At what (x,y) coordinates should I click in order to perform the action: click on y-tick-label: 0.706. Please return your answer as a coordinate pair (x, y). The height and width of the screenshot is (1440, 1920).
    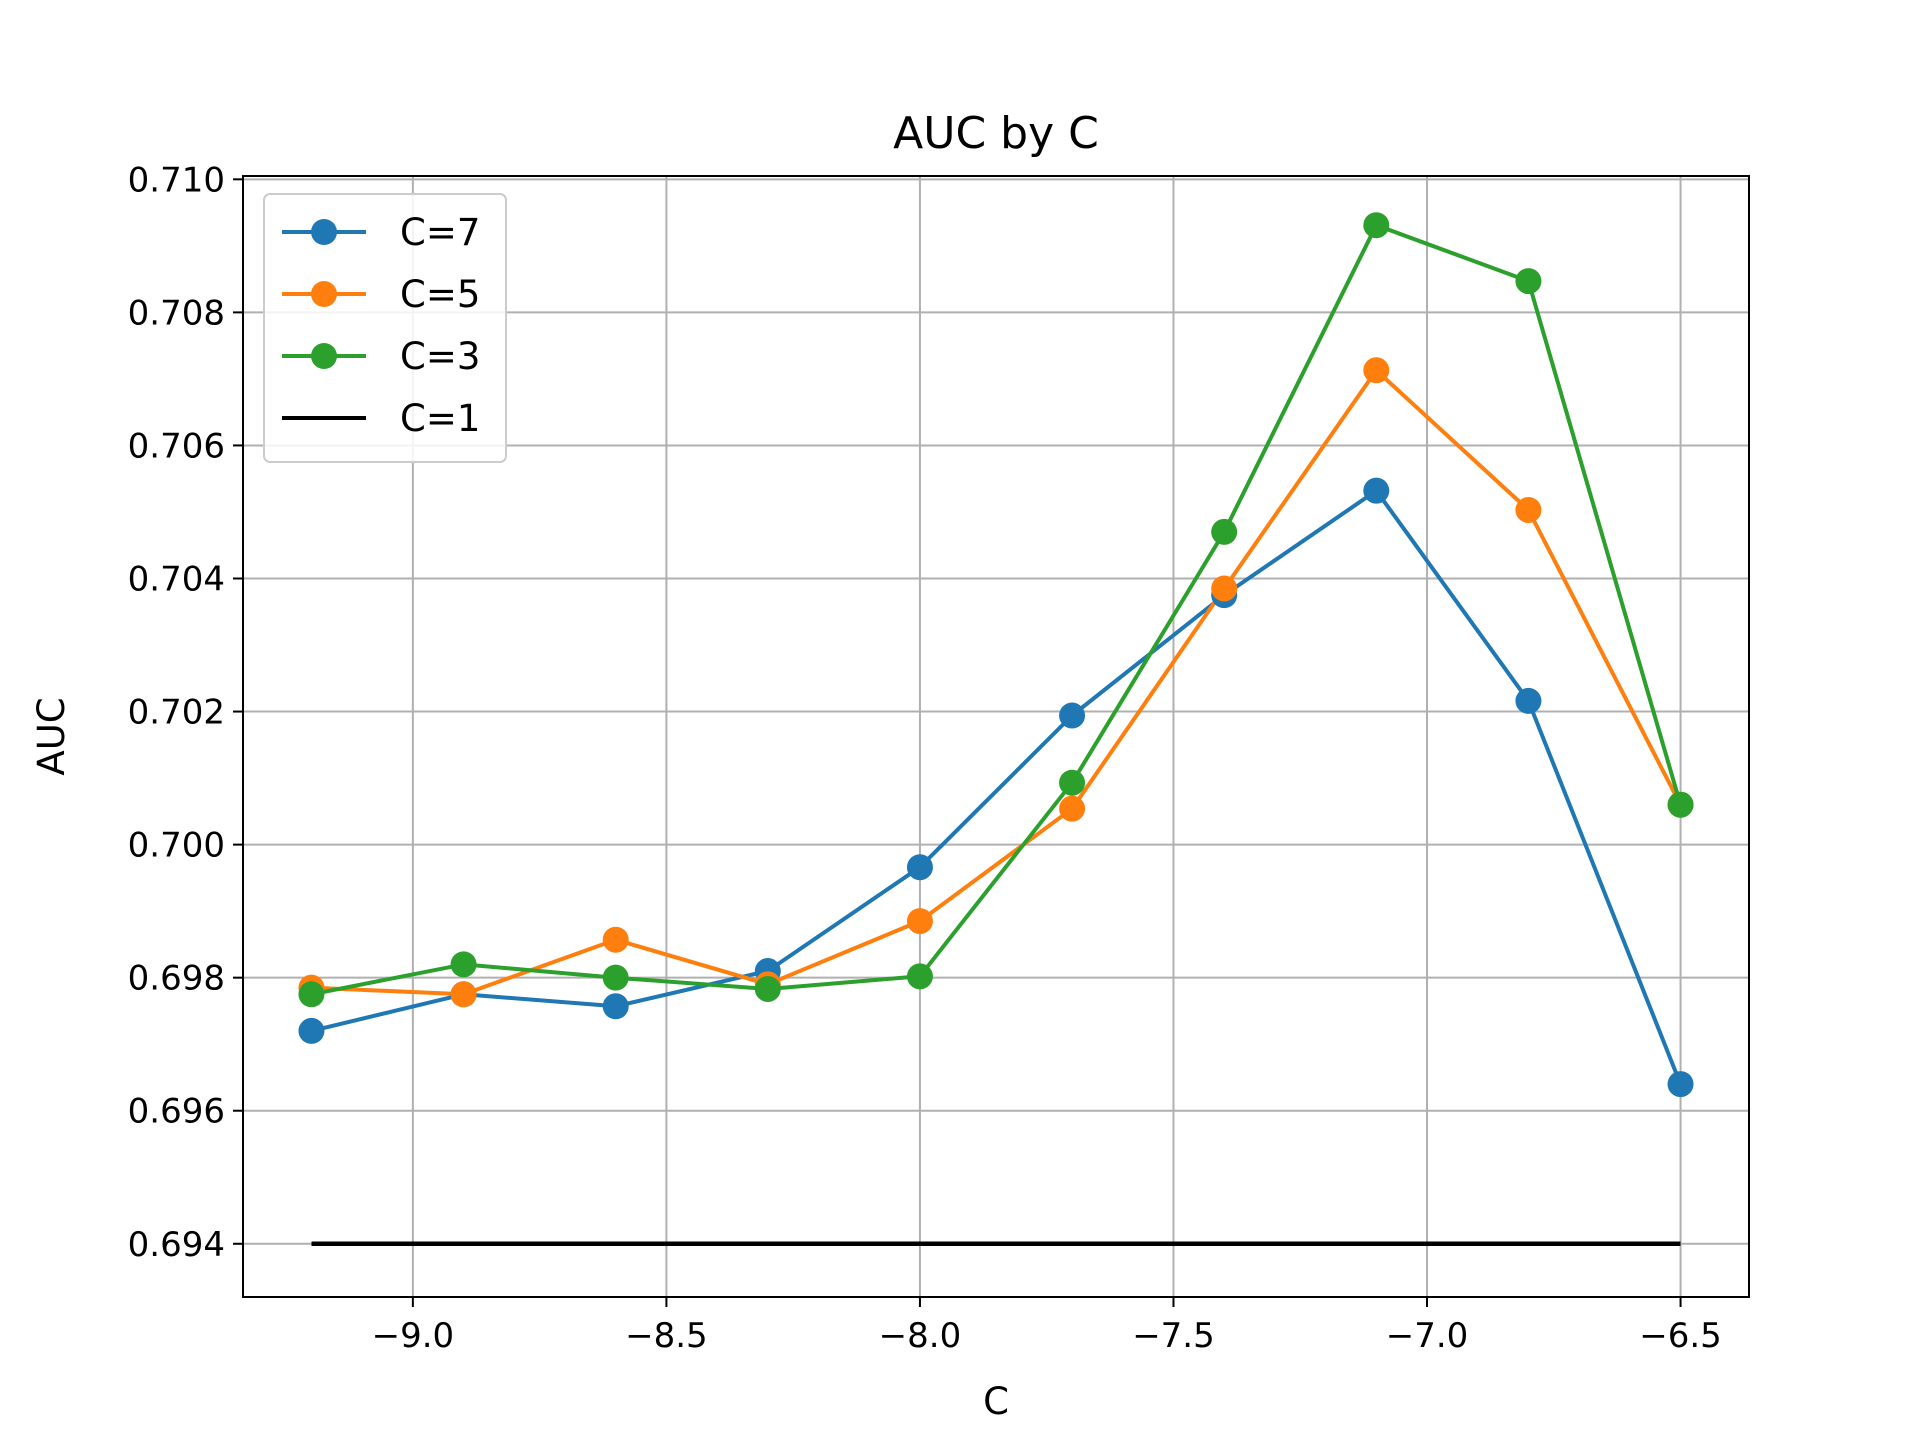
    Looking at the image, I should click on (176, 446).